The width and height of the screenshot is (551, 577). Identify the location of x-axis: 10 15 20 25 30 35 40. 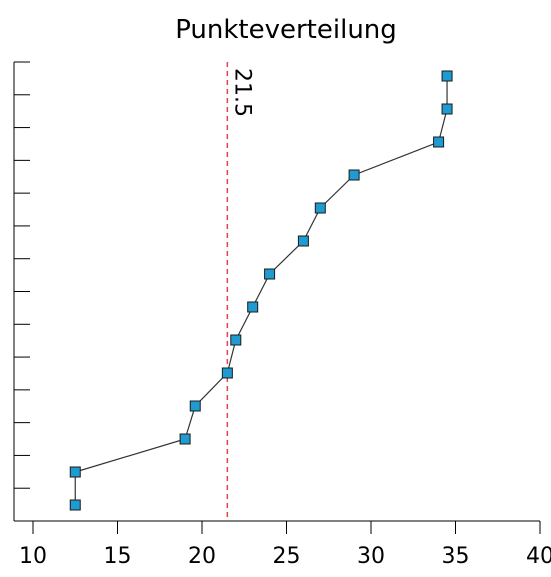
(282, 544).